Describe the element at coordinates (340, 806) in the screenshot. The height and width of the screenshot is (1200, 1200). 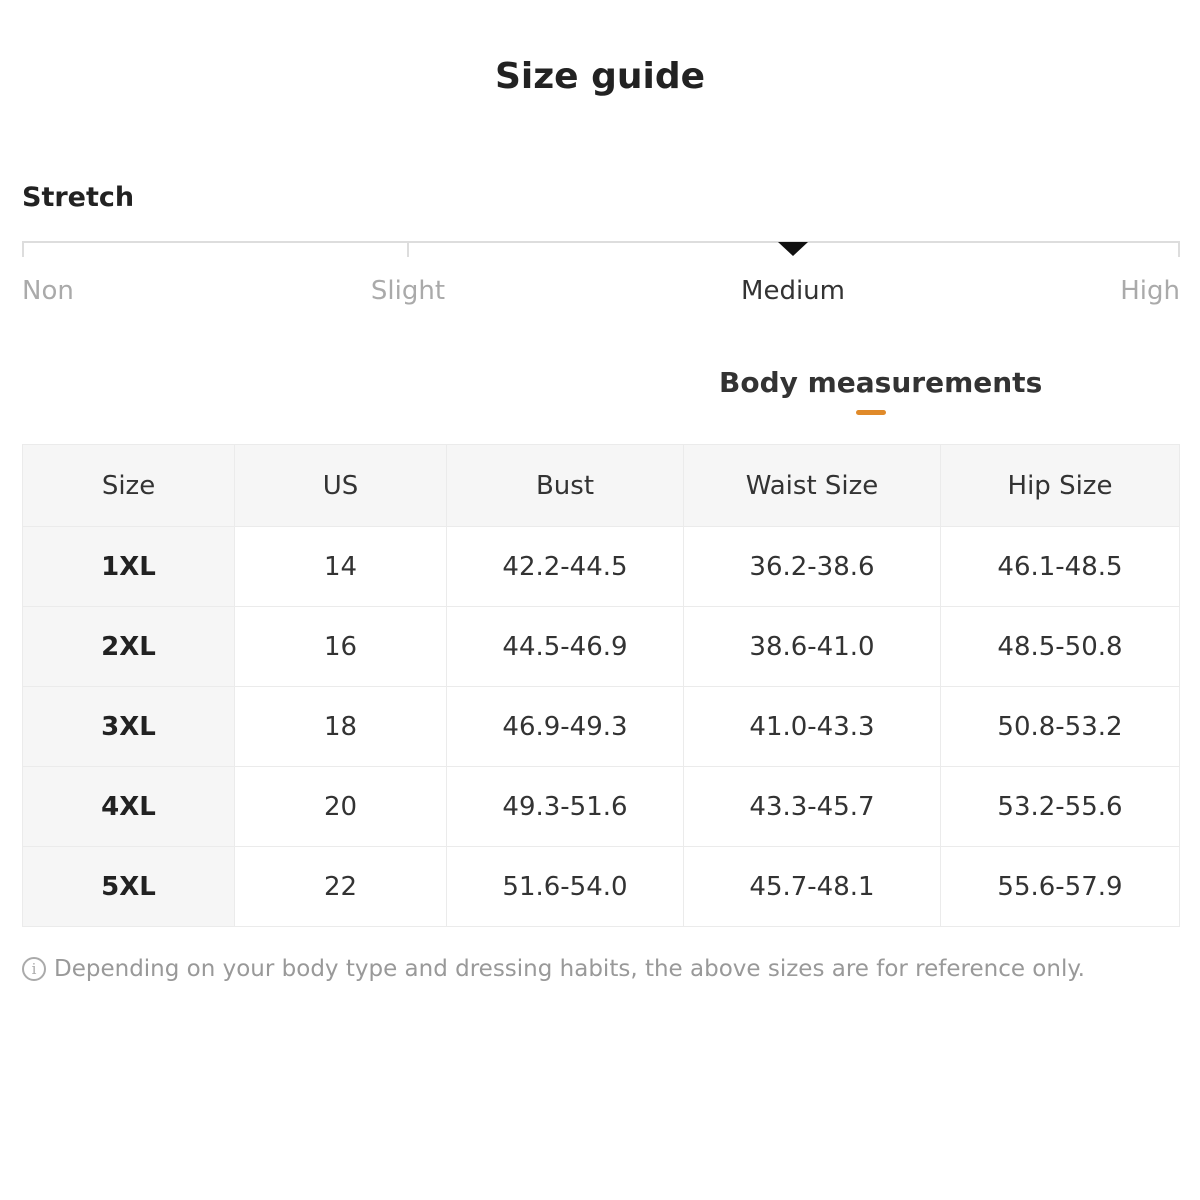
I see `cell-us: 20` at that location.